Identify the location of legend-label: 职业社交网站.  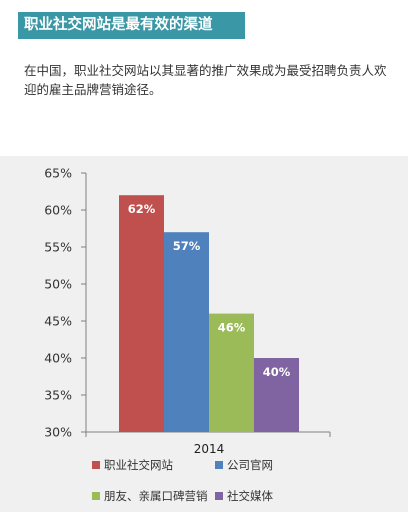
(138, 465).